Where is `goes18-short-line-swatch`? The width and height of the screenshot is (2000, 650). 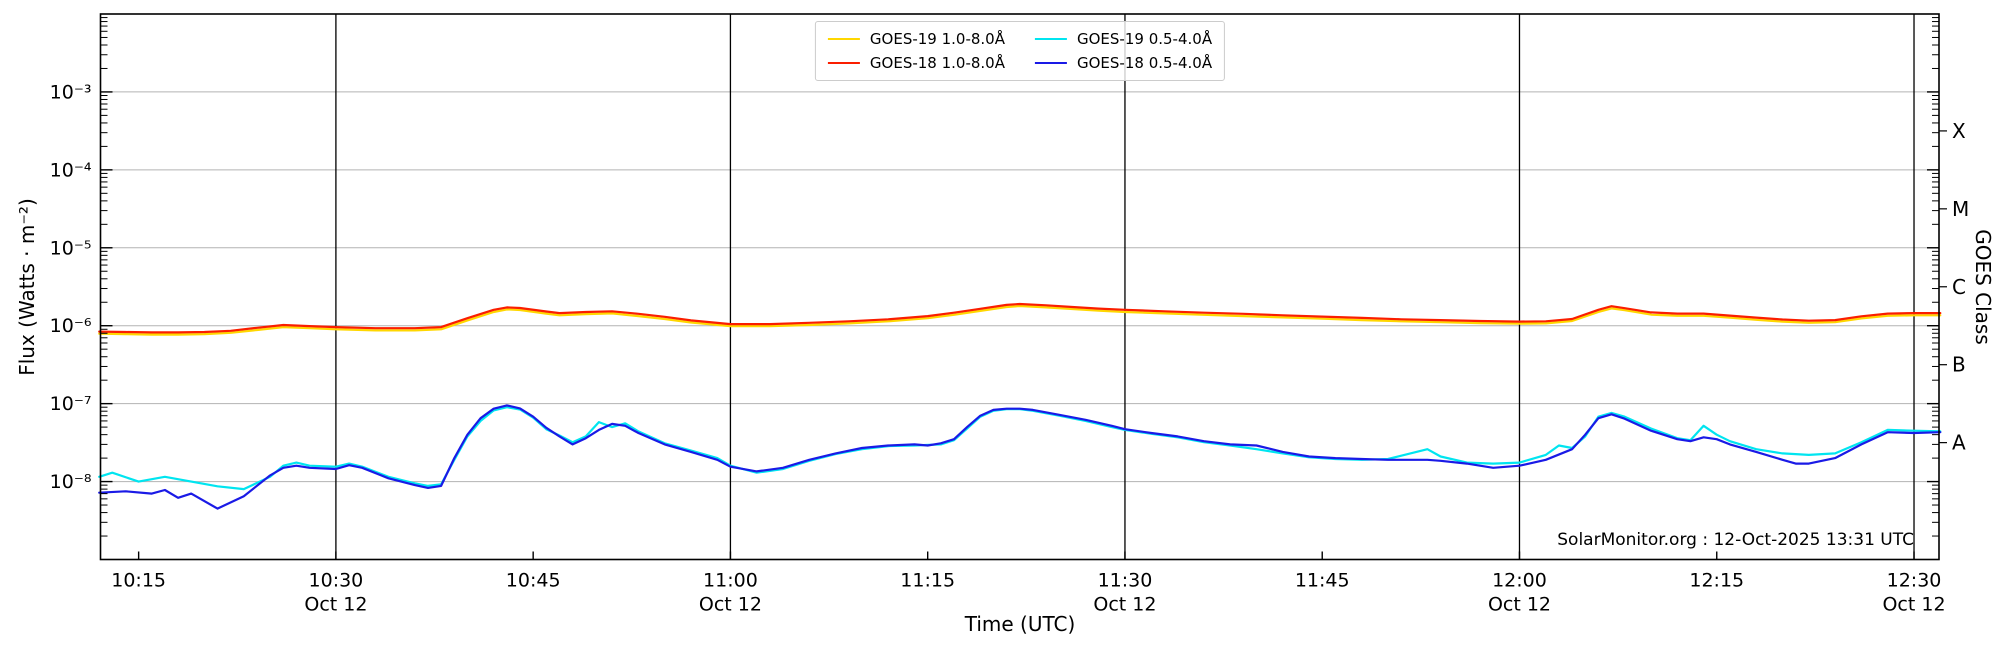 goes18-short-line-swatch is located at coordinates (1051, 63).